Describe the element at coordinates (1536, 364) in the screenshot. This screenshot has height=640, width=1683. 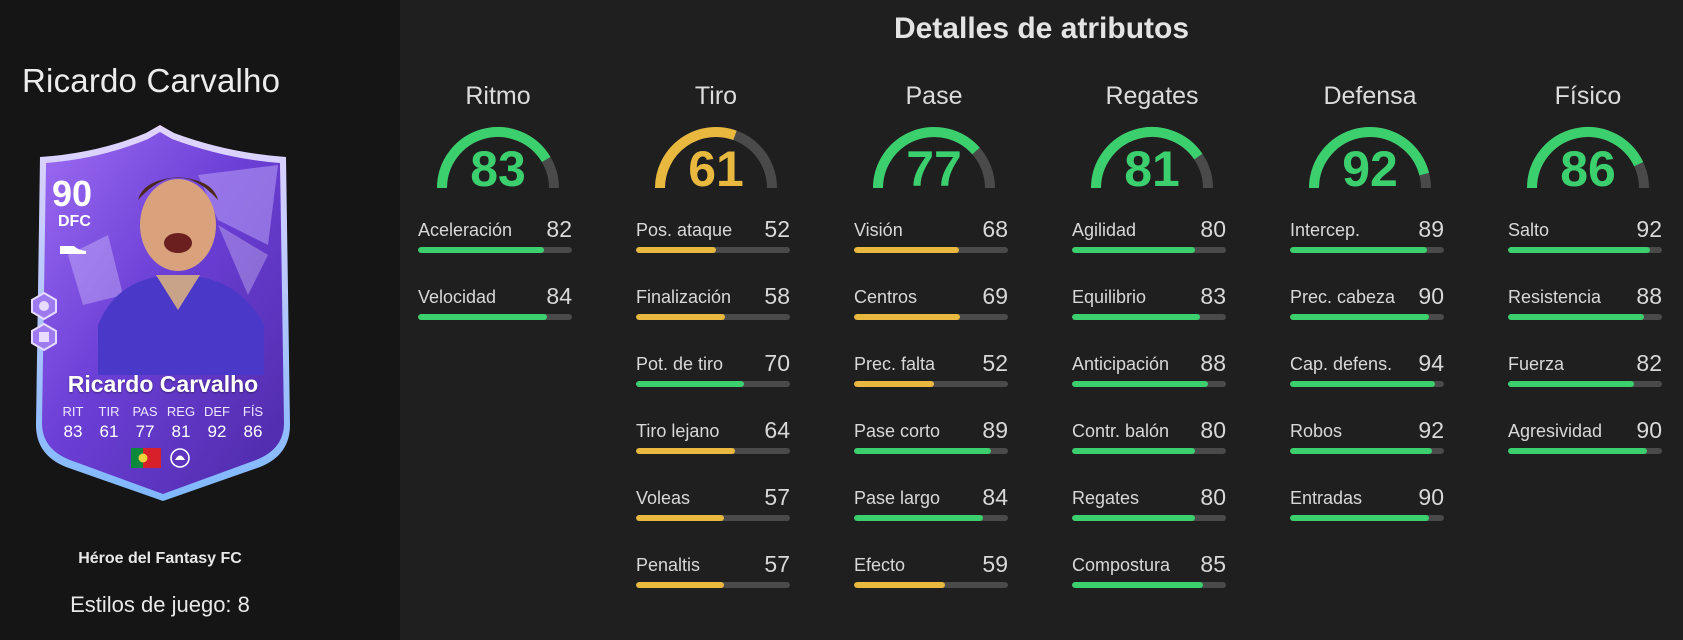
I see `attribute-name: Fuerza` at that location.